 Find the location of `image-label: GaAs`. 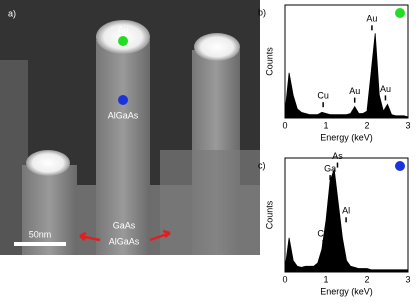

image-label: GaAs is located at coordinates (124, 225).